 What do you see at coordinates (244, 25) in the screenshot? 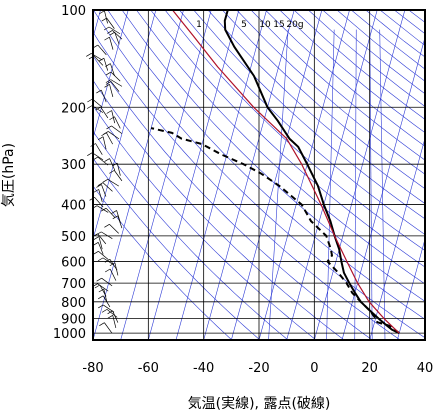
I see `mixing-ratio-label: 5` at bounding box center [244, 25].